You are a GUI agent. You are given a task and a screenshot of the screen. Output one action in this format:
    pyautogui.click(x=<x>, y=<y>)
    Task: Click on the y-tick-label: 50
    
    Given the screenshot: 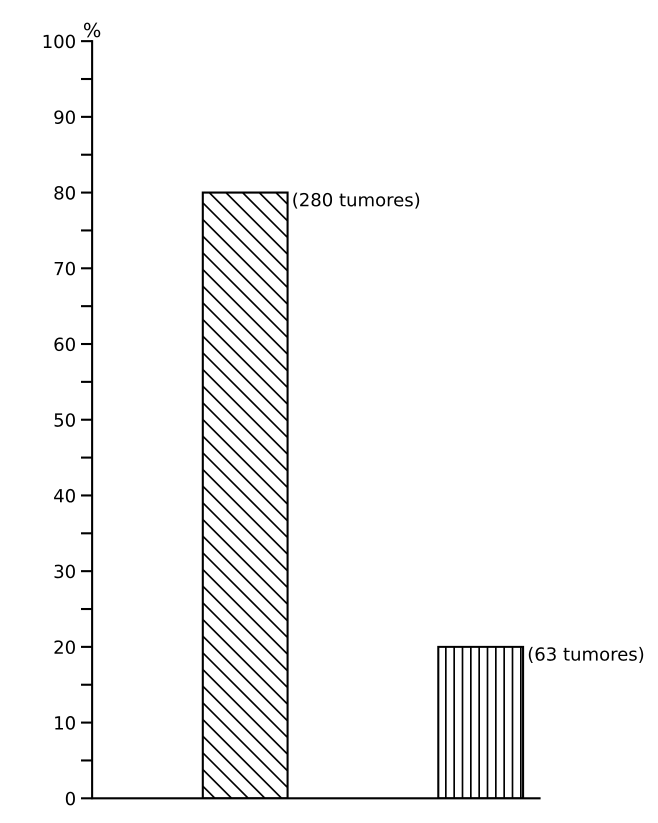 What is the action you would take?
    pyautogui.click(x=64, y=420)
    